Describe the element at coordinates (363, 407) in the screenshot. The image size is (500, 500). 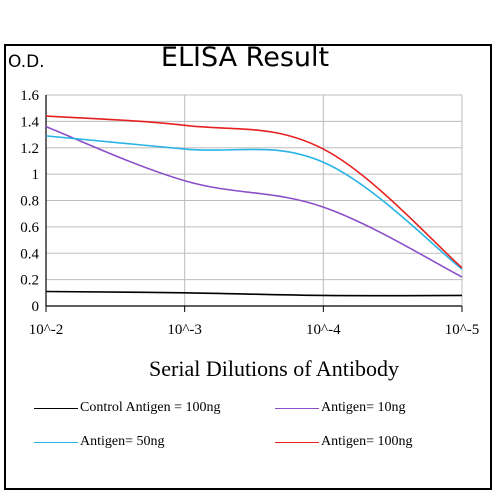
I see `legend-label-10ng: Antigen= 10ng` at that location.